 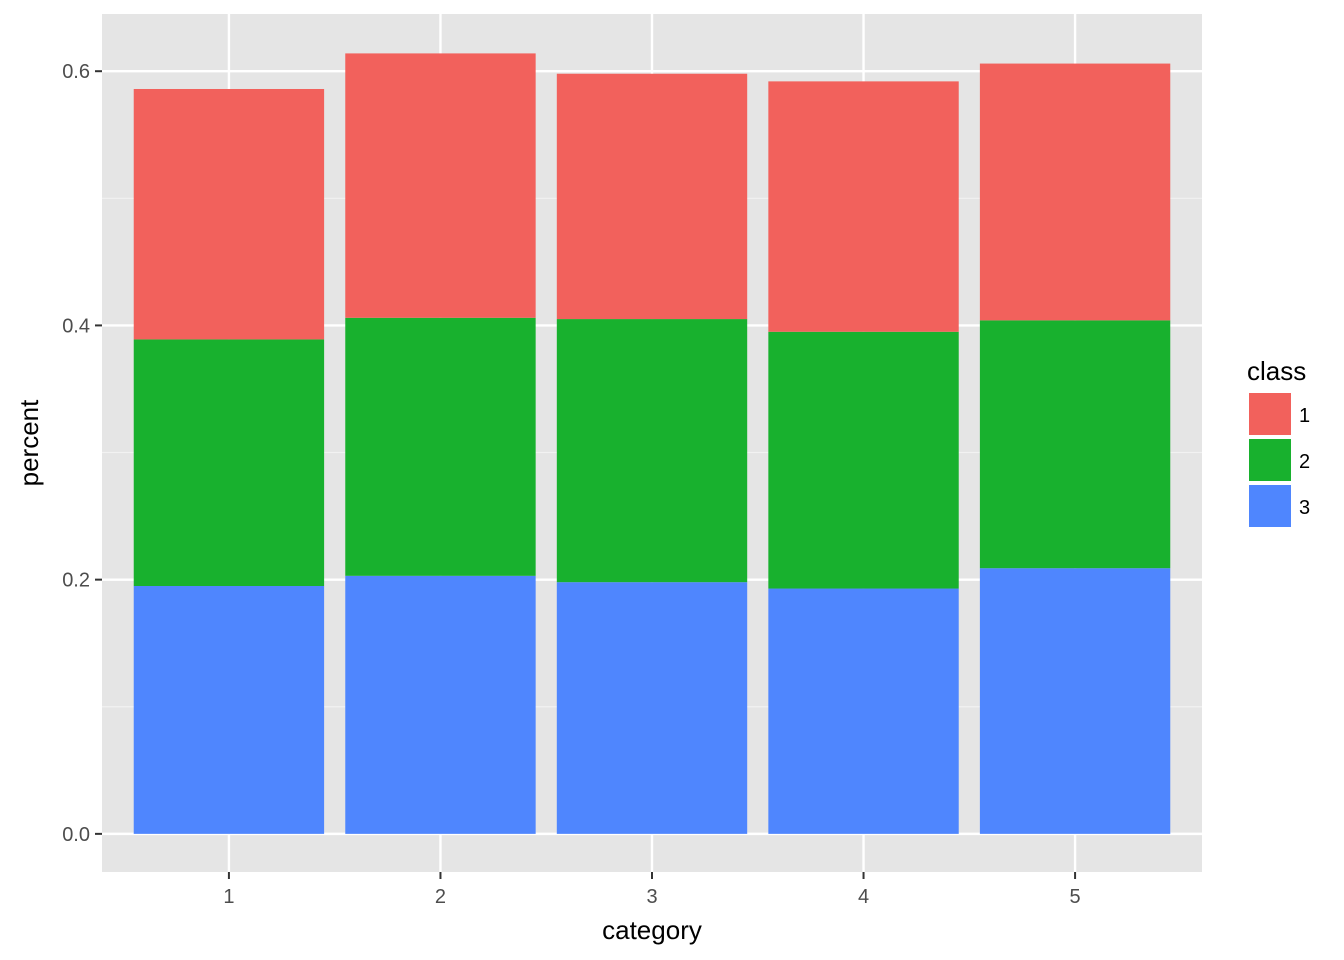 I want to click on x-tick-label: 1, so click(x=228, y=897).